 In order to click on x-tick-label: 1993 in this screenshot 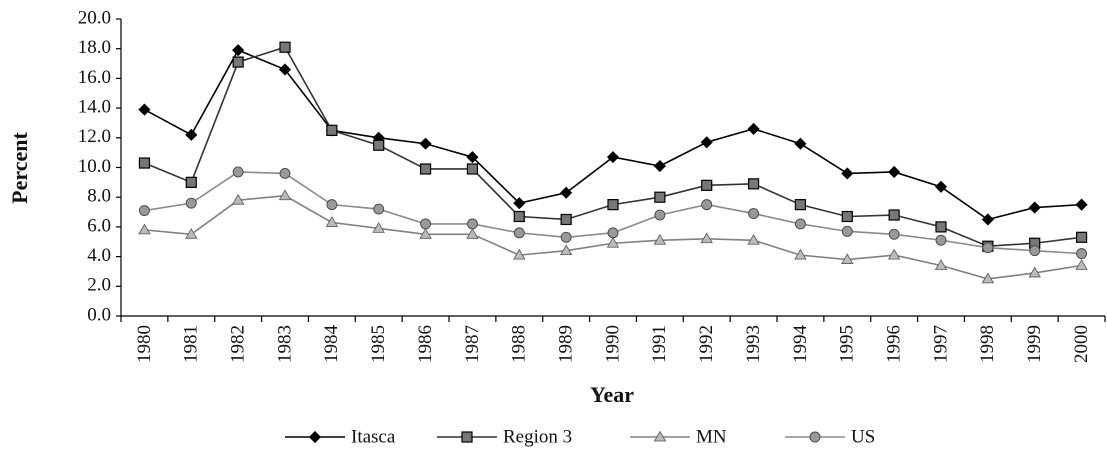, I will do `click(753, 344)`.